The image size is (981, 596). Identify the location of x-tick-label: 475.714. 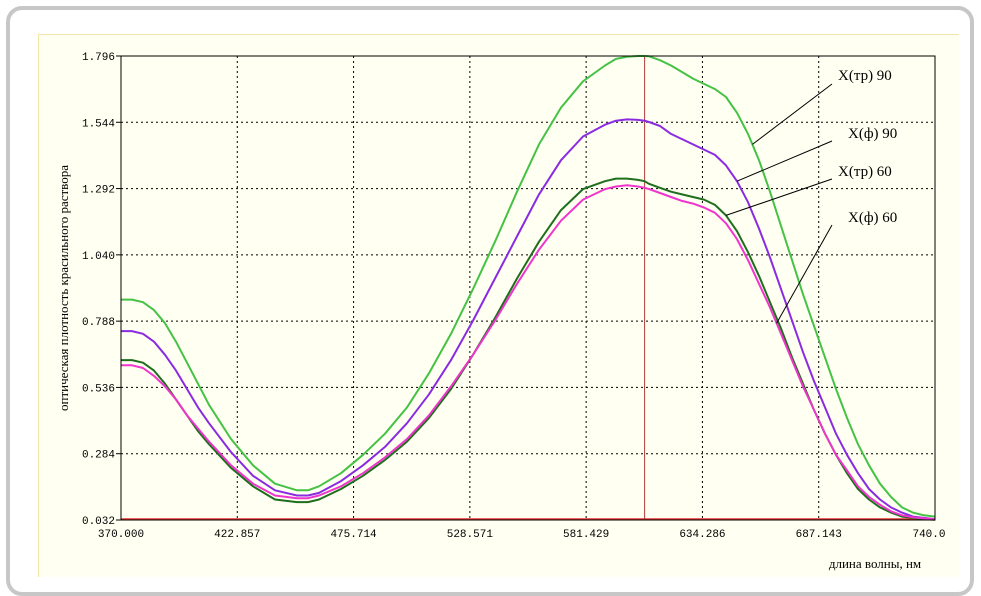
(353, 535).